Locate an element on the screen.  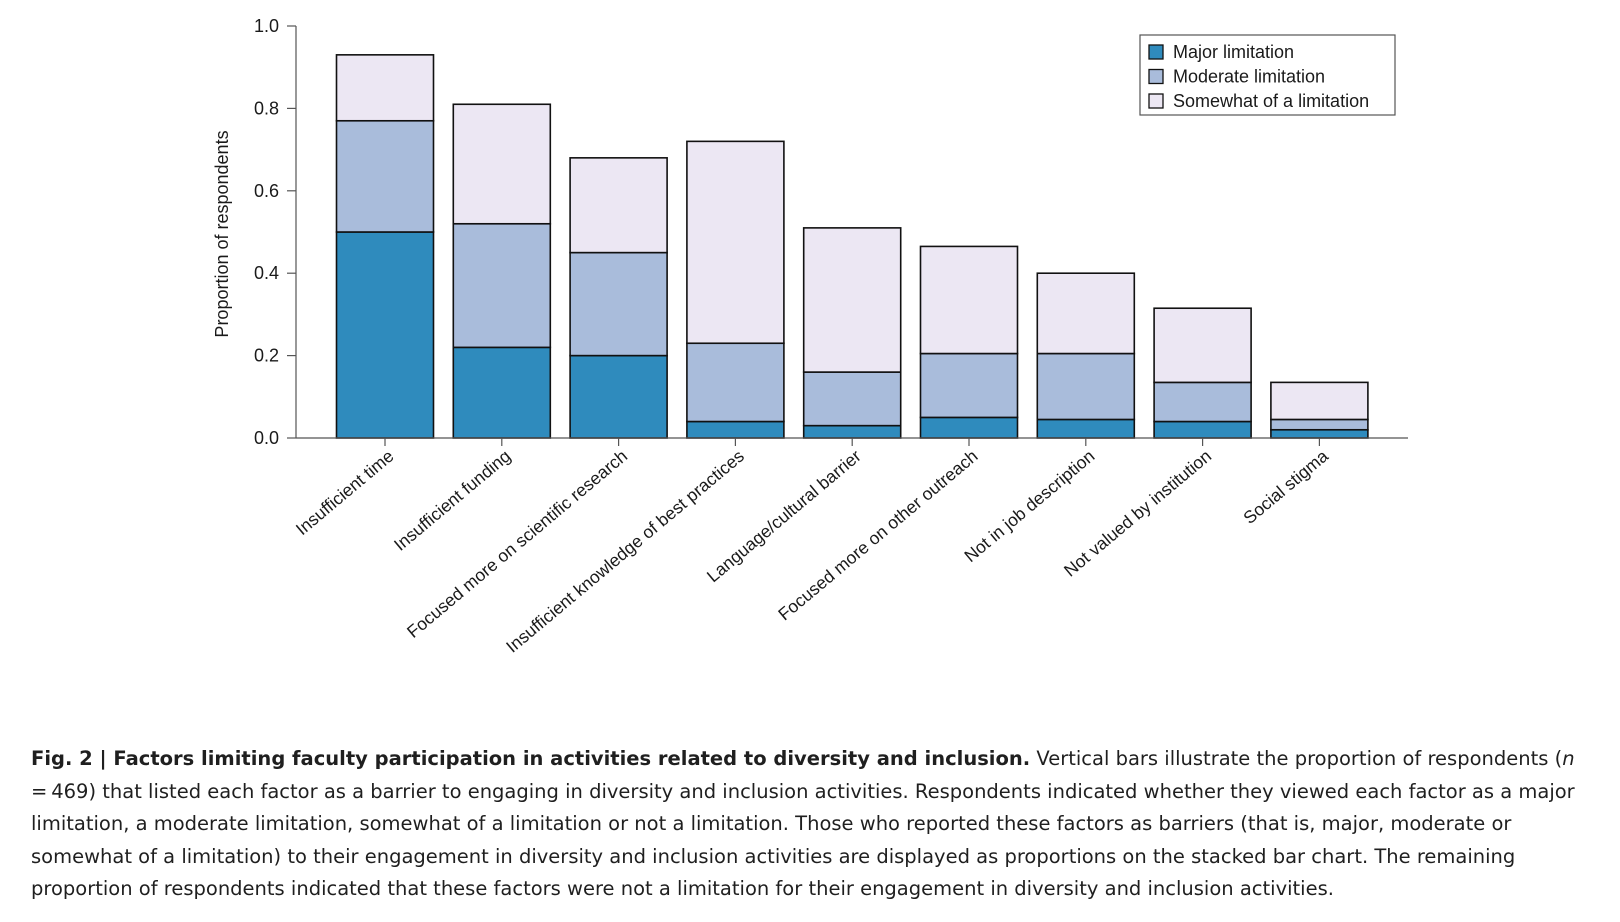
y-tick-label: 0.8 is located at coordinates (266, 108).